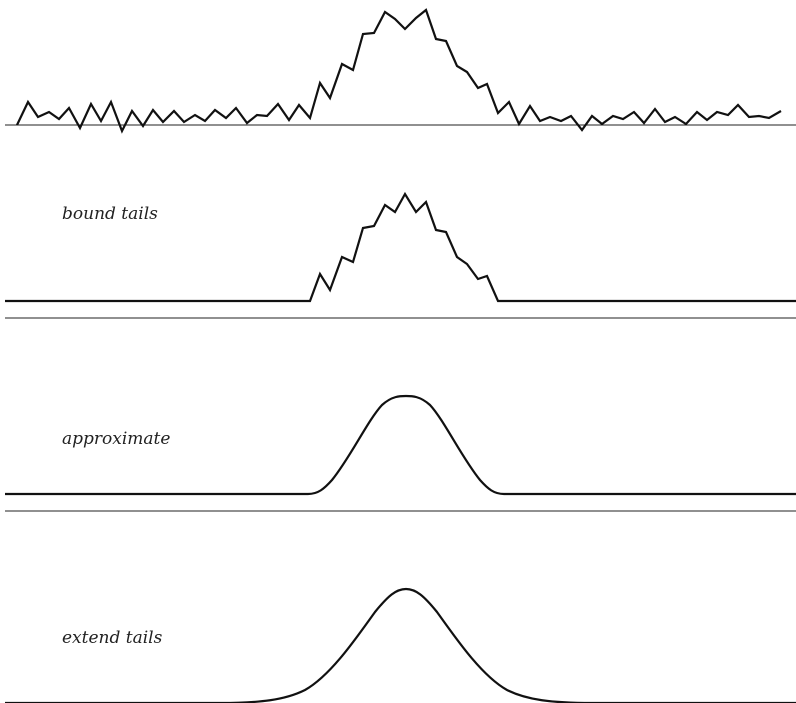 The width and height of the screenshot is (796, 703). Describe the element at coordinates (400, 445) in the screenshot. I see `approximate-curve` at that location.